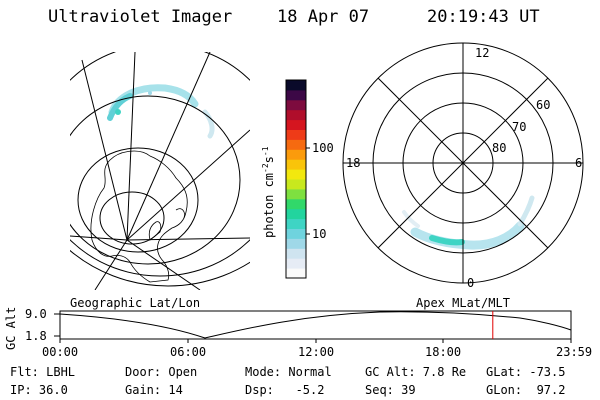  Describe the element at coordinates (443, 352) in the screenshot. I see `timeline-tick-1800: 18:00` at that location.